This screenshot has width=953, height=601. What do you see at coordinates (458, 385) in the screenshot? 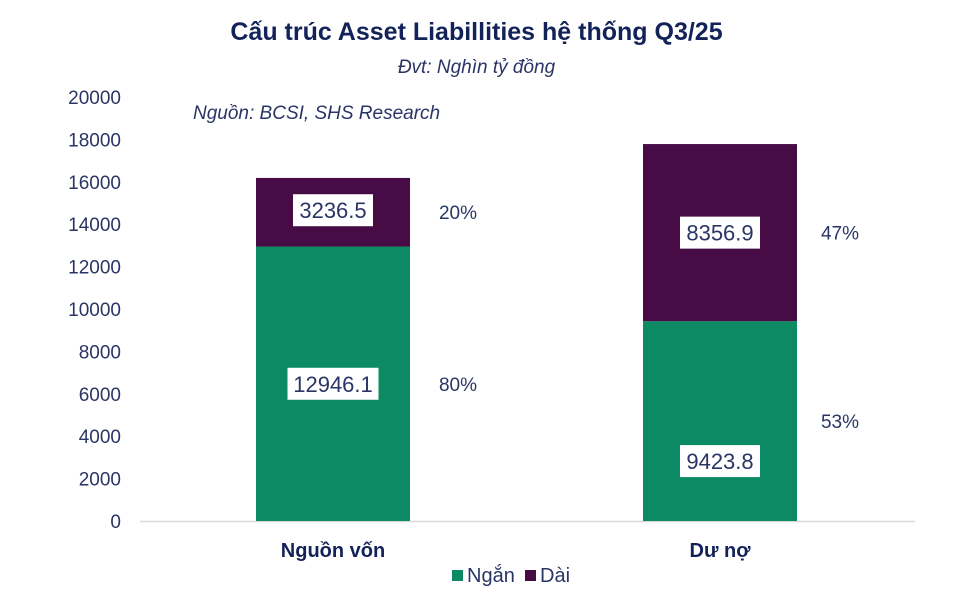
I see `share-label: 80%` at bounding box center [458, 385].